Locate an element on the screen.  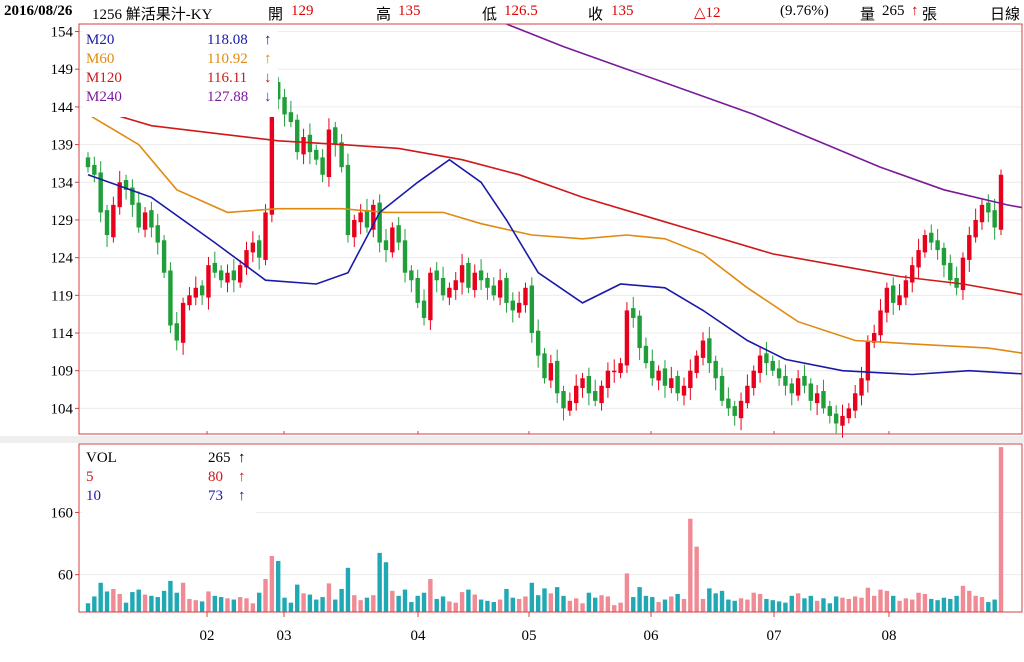
price-tick-label: 144 is located at coordinates (62, 108).